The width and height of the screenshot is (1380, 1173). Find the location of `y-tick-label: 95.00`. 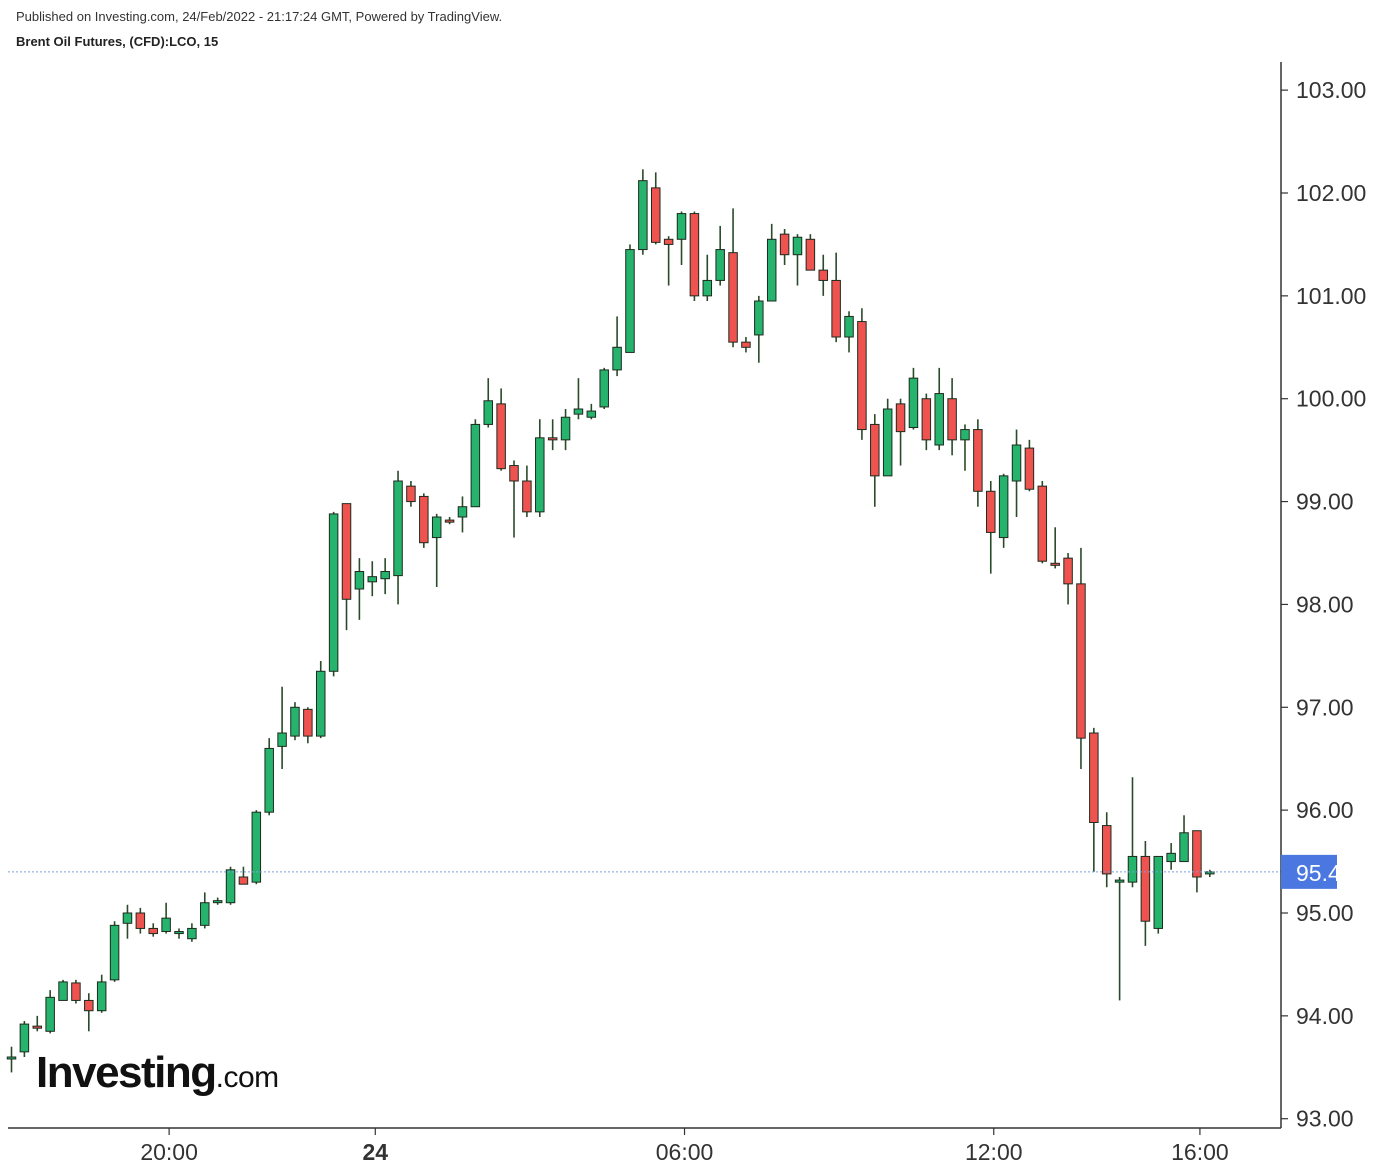

y-tick-label: 95.00 is located at coordinates (1325, 913).